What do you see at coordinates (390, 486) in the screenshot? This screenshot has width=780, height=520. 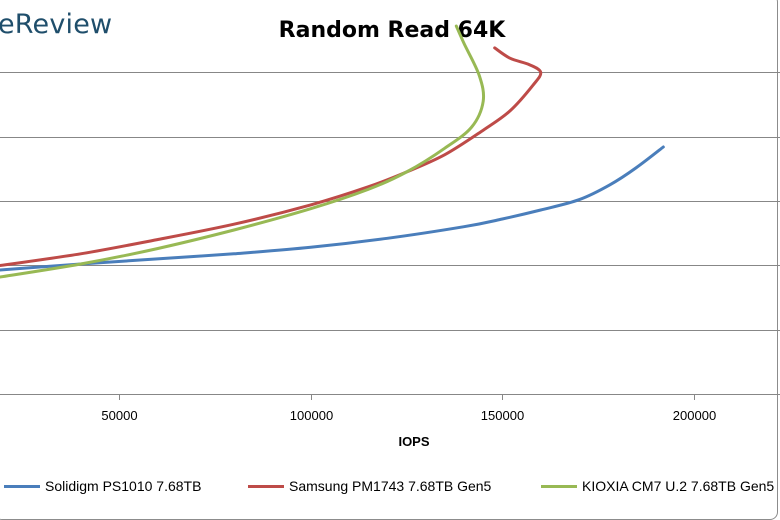 I see `legend-label: Samsung PM1743 7.68TB Gen5` at bounding box center [390, 486].